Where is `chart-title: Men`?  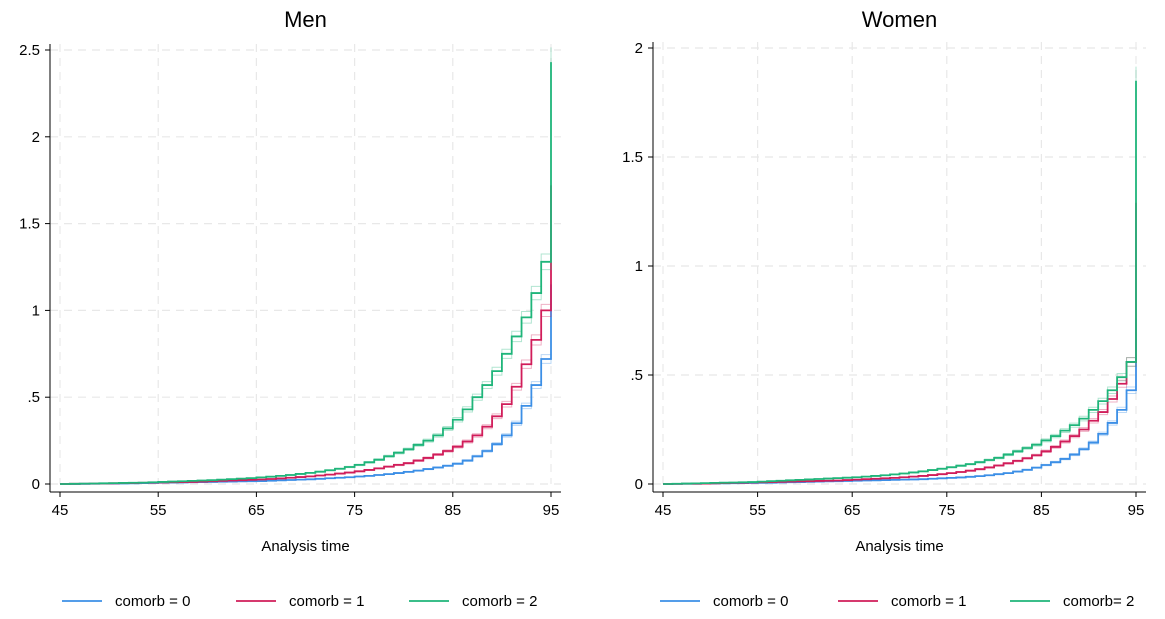 chart-title: Men is located at coordinates (305, 19).